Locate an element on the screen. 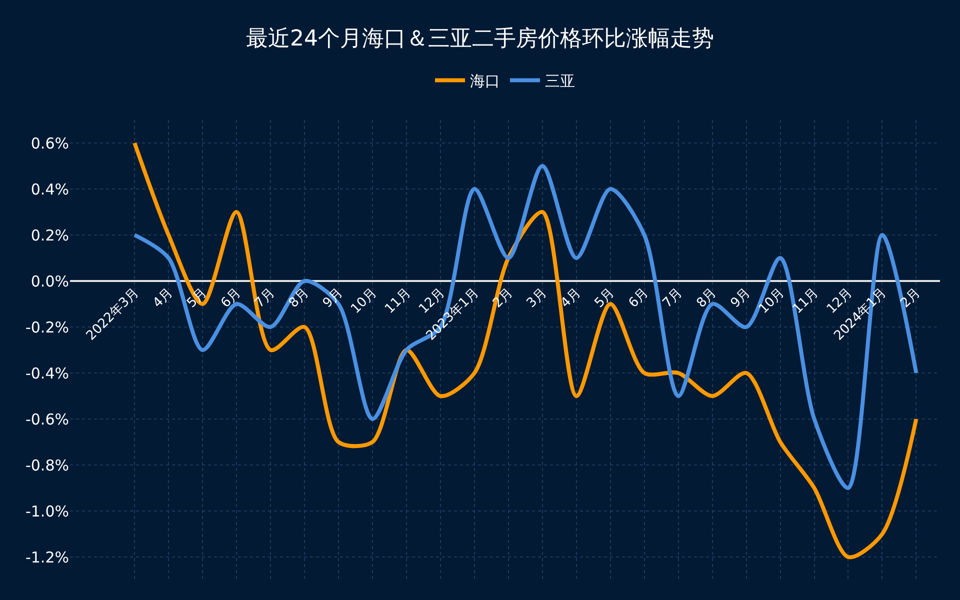 Image resolution: width=960 pixels, height=600 pixels. y-tick-label: 0.6% is located at coordinates (49, 143).